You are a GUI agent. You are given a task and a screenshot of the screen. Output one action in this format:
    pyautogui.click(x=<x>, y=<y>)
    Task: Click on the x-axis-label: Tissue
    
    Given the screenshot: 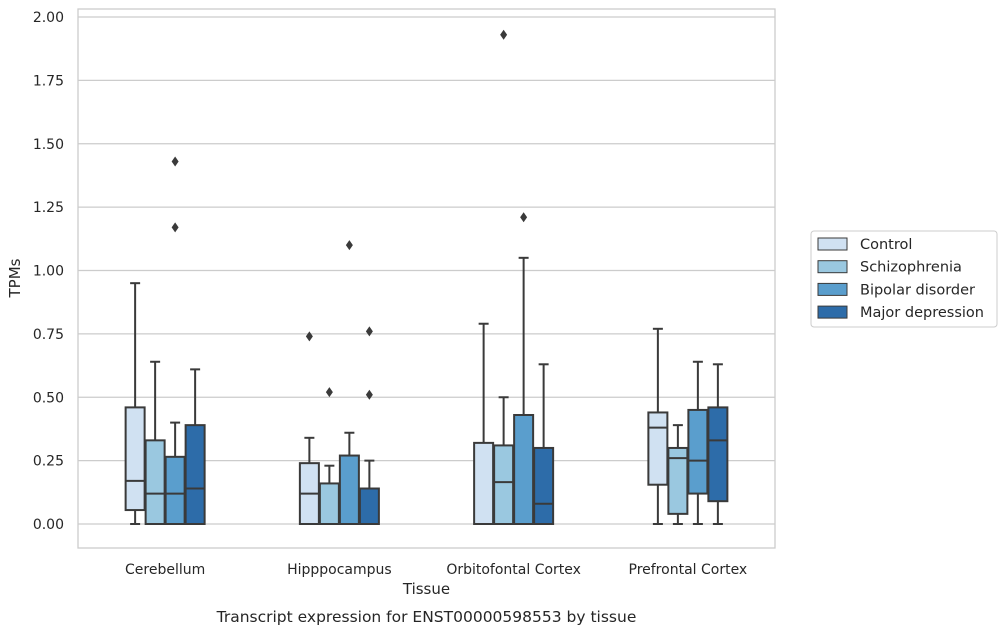 What is the action you would take?
    pyautogui.click(x=426, y=589)
    